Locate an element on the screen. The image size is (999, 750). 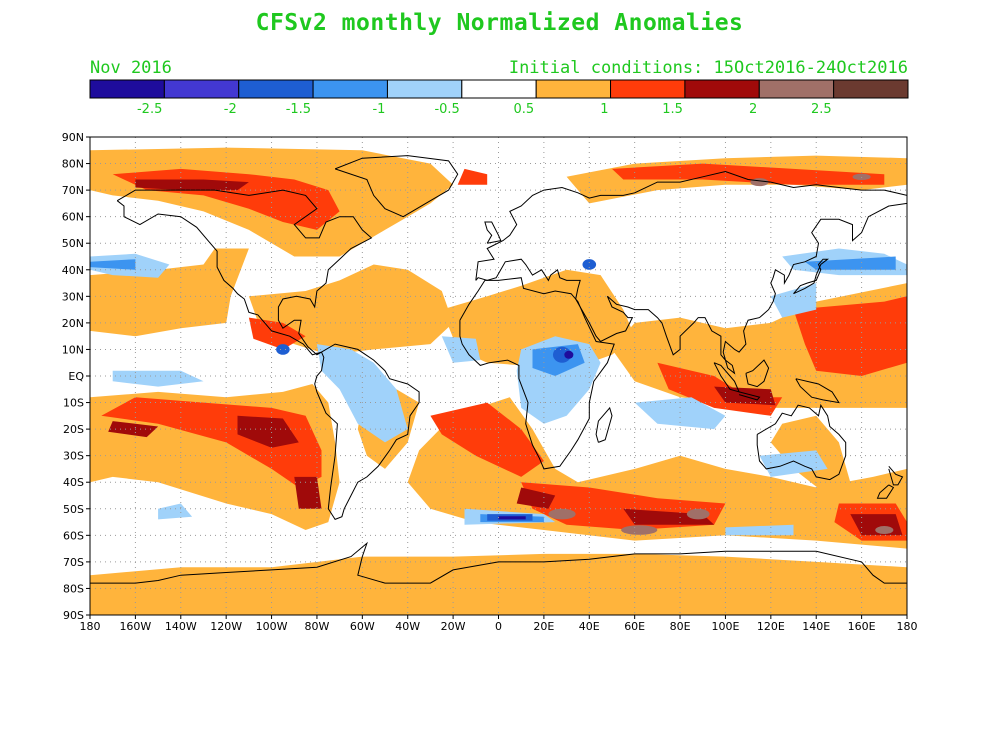
colorbar-label: 0.5 is located at coordinates (523, 109).